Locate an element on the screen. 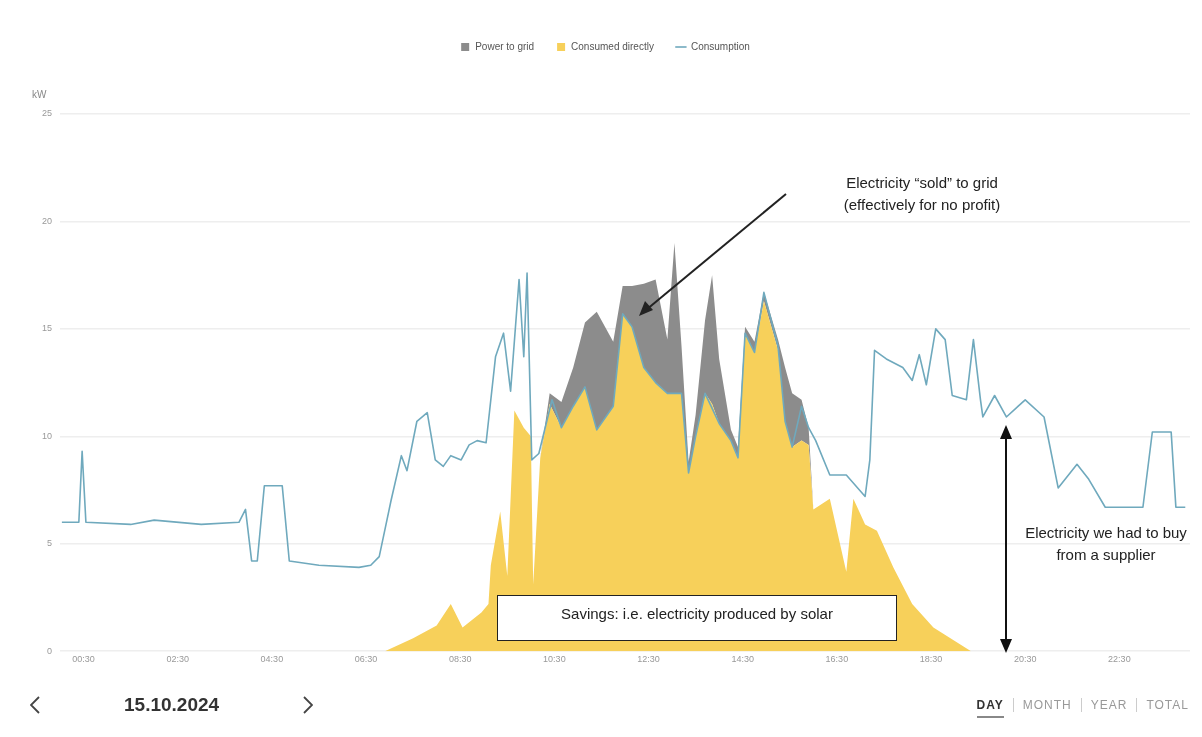 The width and height of the screenshot is (1202, 737). x-tick-label: 14:30 is located at coordinates (742, 659).